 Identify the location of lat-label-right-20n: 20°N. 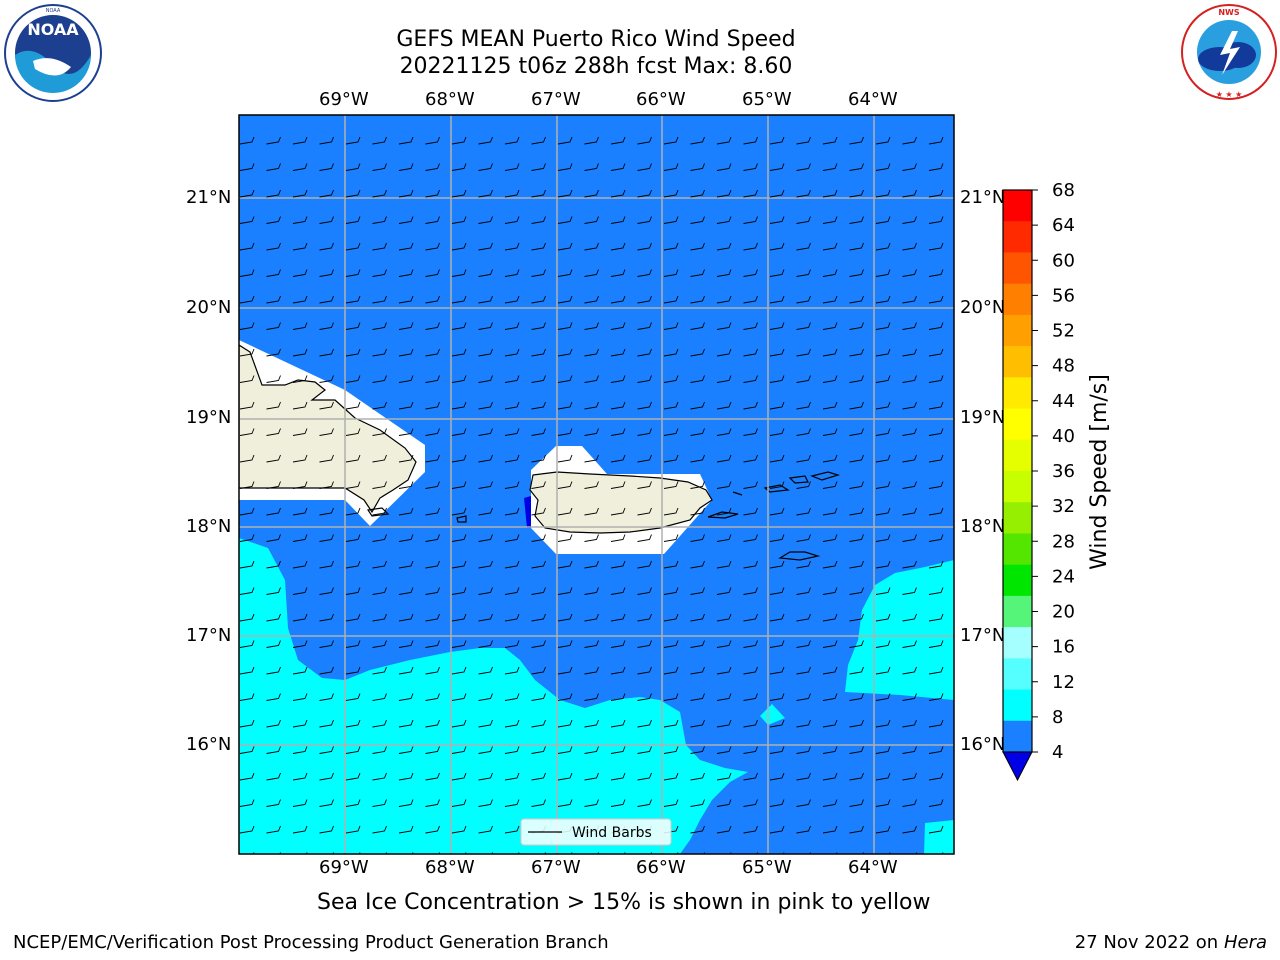
(982, 307).